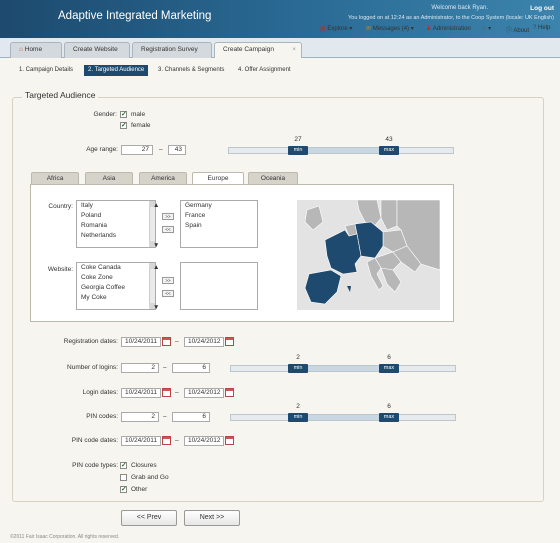 Image resolution: width=560 pixels, height=543 pixels. What do you see at coordinates (123, 114) in the screenshot?
I see `male-checkbox` at bounding box center [123, 114].